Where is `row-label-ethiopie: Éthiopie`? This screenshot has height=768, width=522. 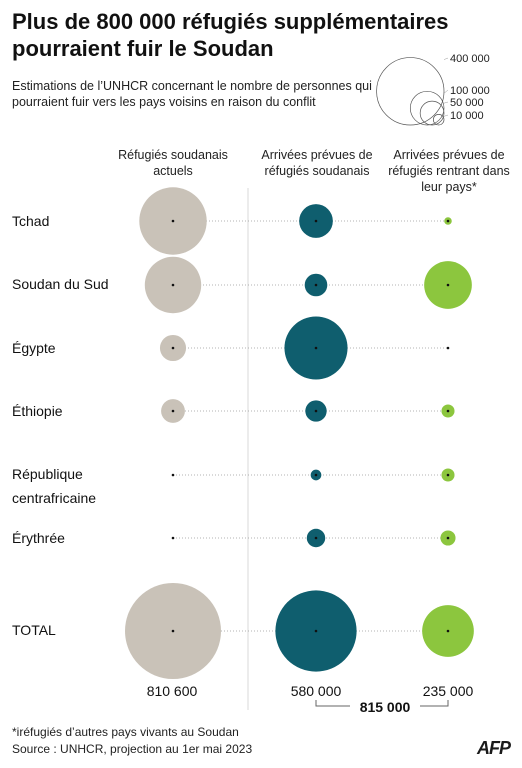 row-label-ethiopie: Éthiopie is located at coordinates (37, 411).